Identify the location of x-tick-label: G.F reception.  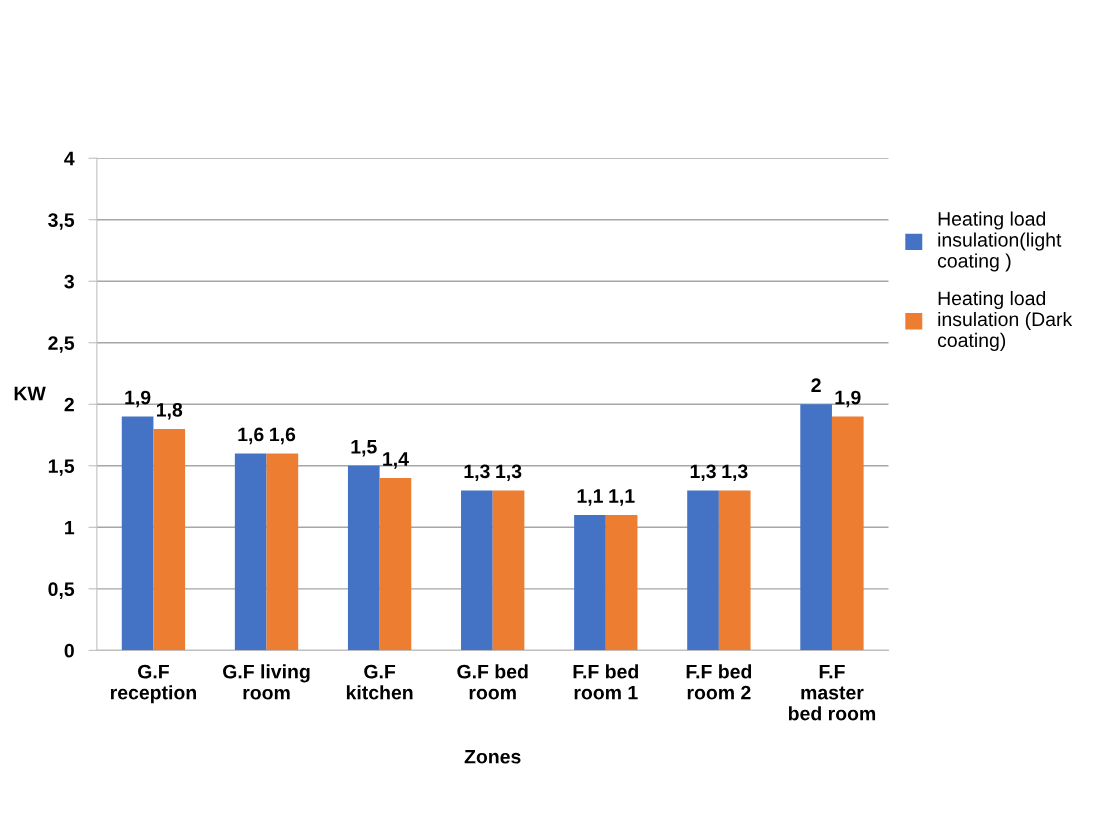
(153, 684).